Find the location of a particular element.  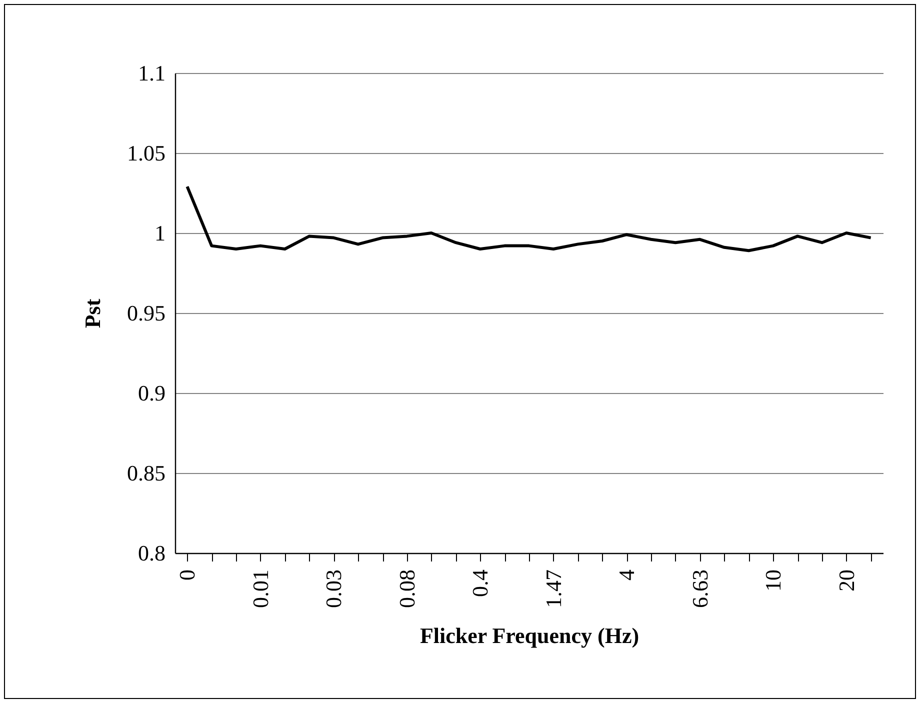

x-tick-label: 6.63 is located at coordinates (699, 589).